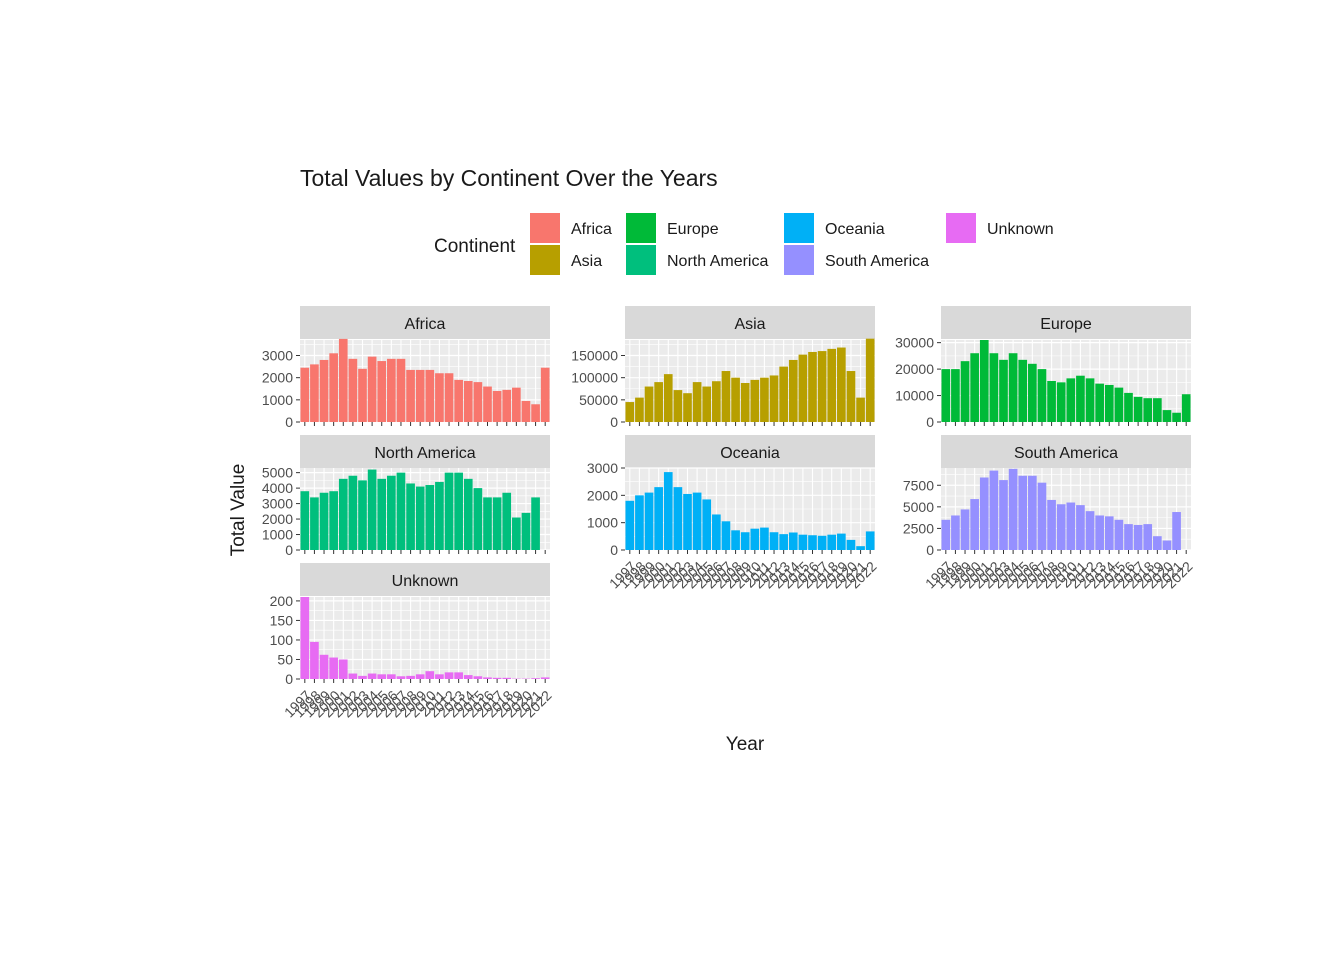 The height and width of the screenshot is (960, 1344). I want to click on bar-europe-2016, so click(1128, 407).